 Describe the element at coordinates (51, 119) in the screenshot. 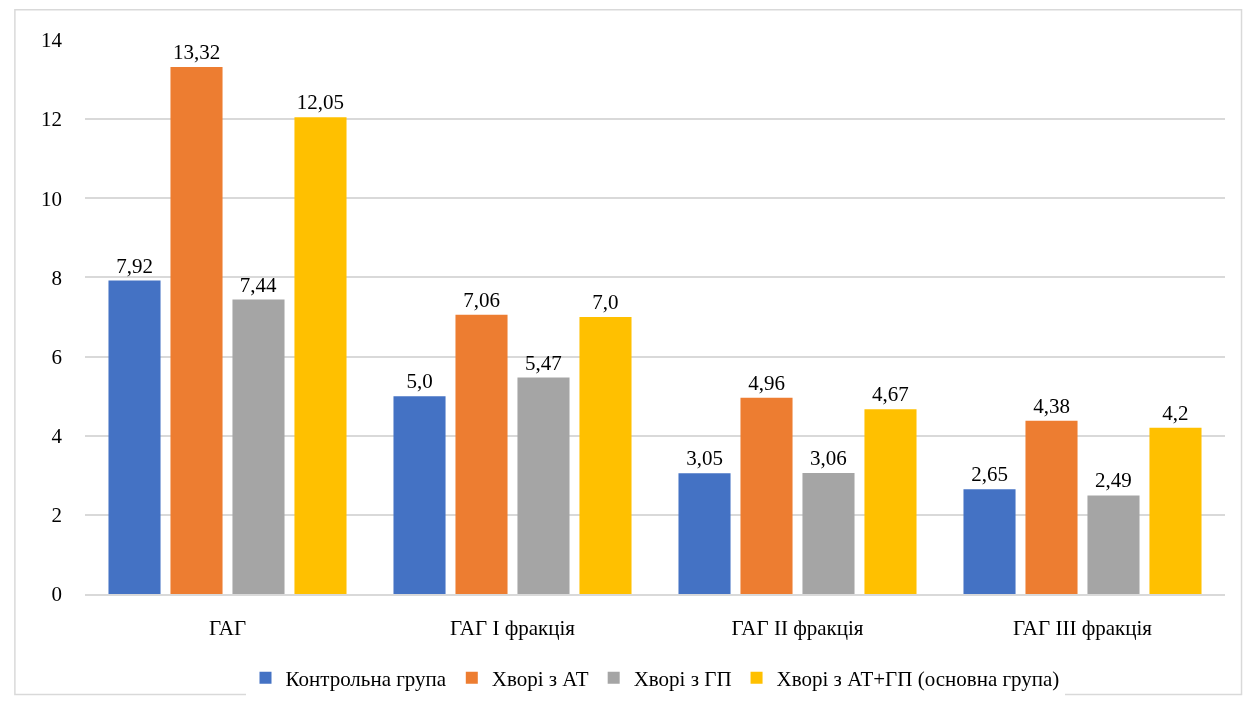

I see `y-tick-label: 12` at that location.